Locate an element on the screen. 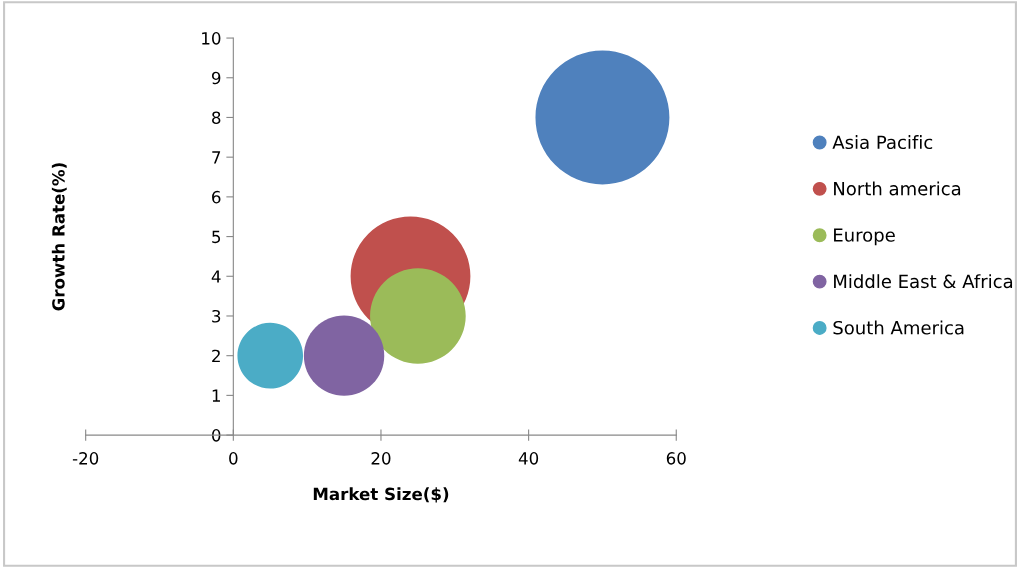 Image resolution: width=1020 pixels, height=568 pixels. y-tick-label: 0 is located at coordinates (216, 435).